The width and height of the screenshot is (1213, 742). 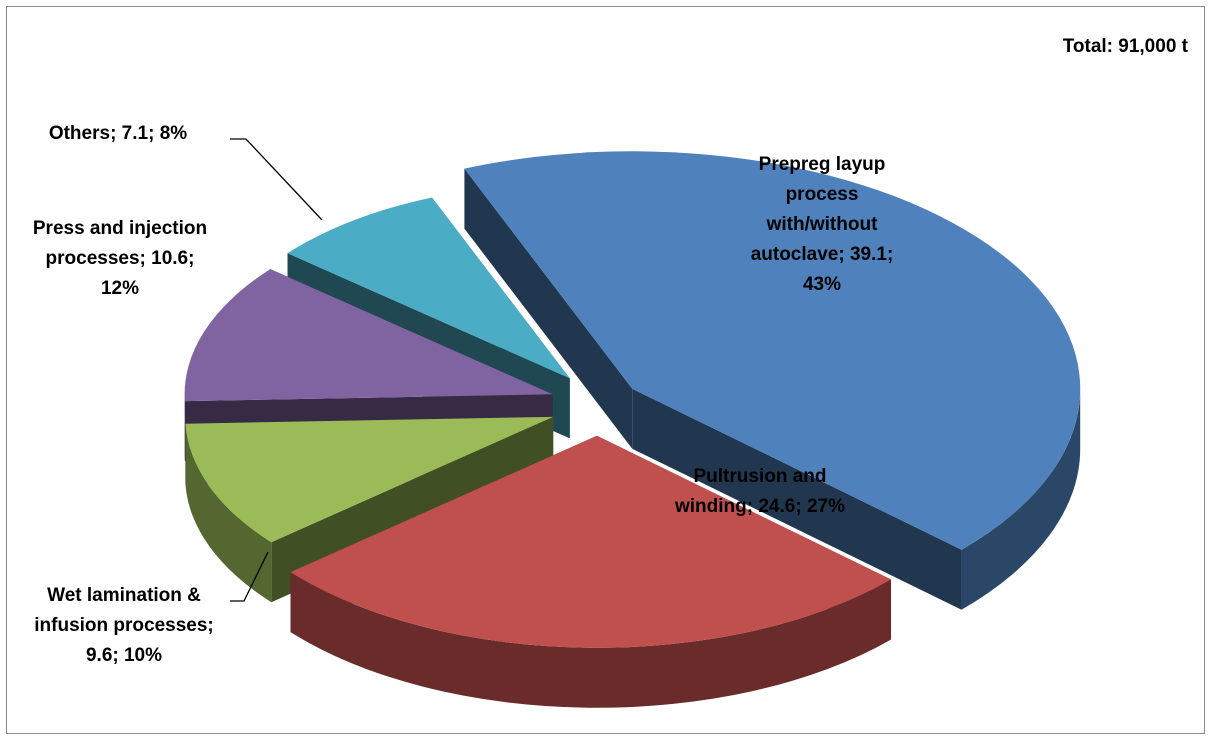 I want to click on leader-lines, so click(x=276, y=370).